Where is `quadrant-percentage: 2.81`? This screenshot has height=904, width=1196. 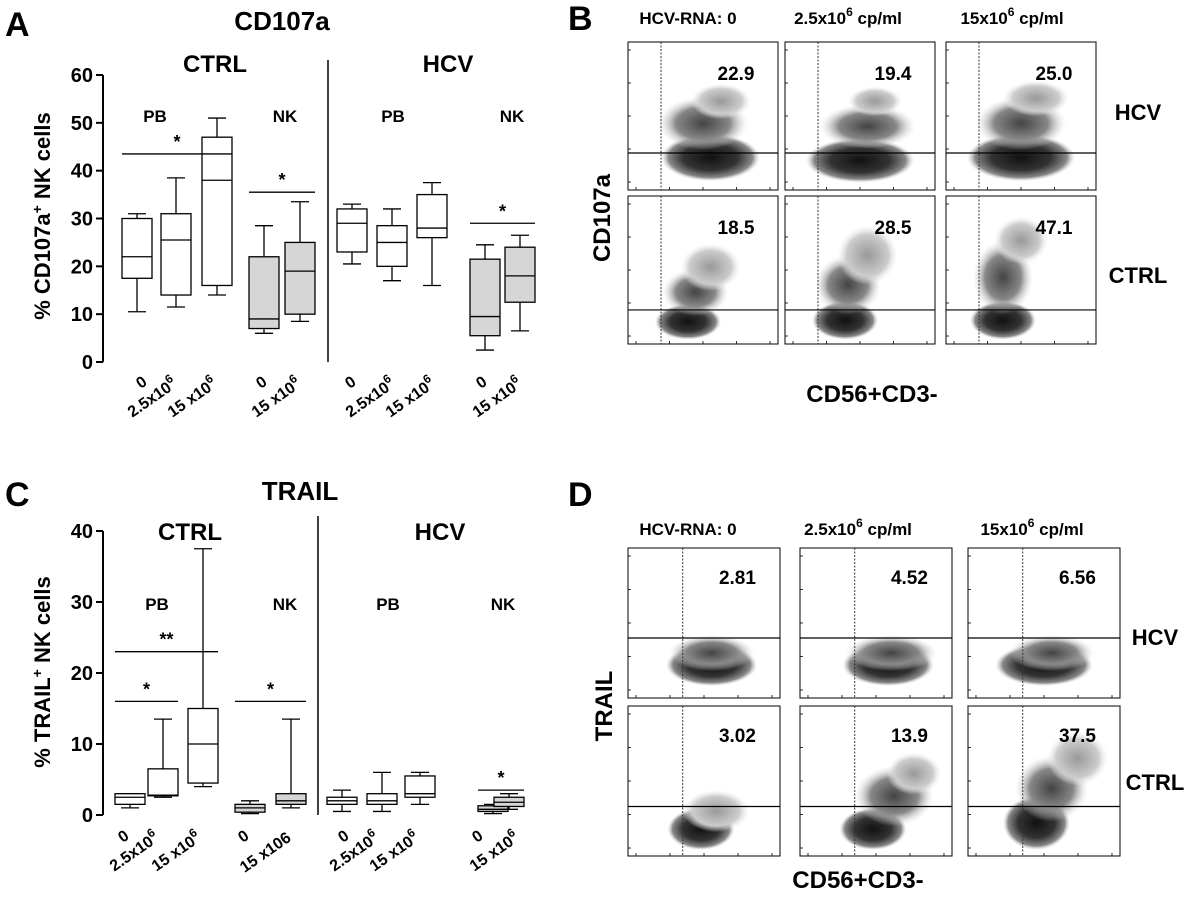
quadrant-percentage: 2.81 is located at coordinates (737, 578).